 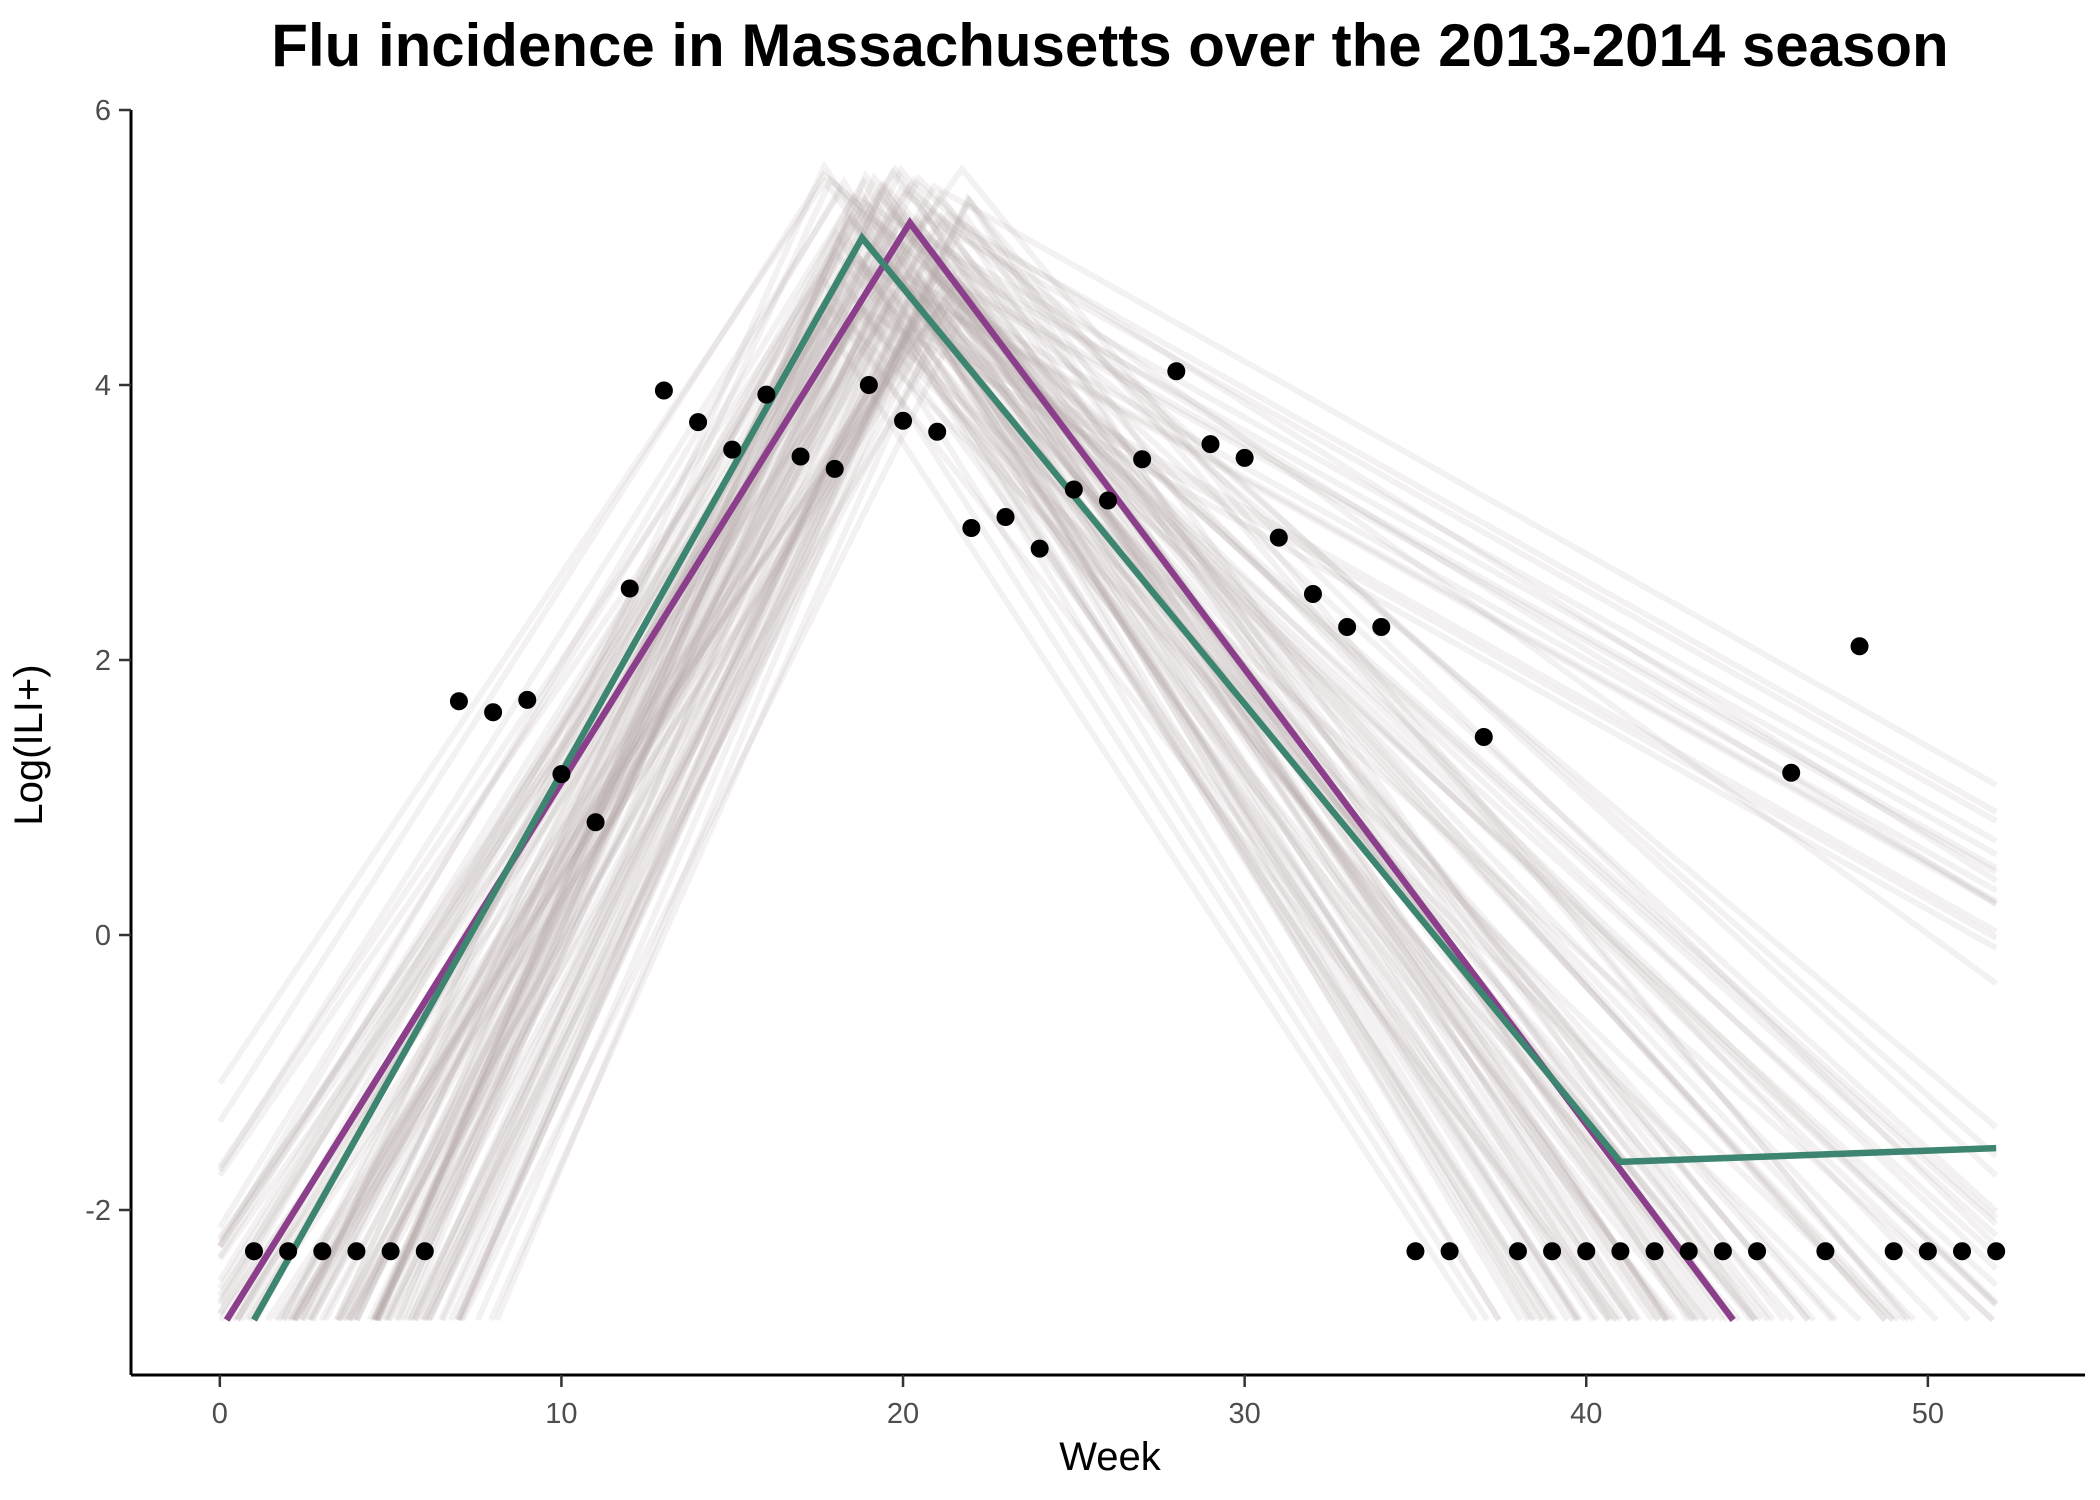 I want to click on y-tick-label: -2, so click(x=98, y=1211).